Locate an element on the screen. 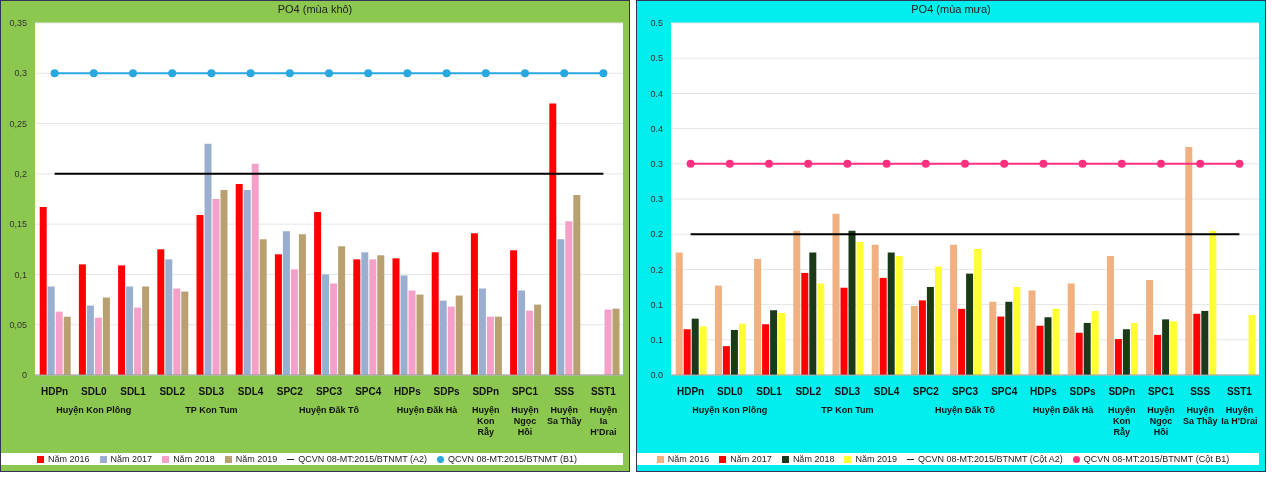 Image resolution: width=1272 pixels, height=481 pixels. y-tick-label: 0,1 is located at coordinates (20, 274).